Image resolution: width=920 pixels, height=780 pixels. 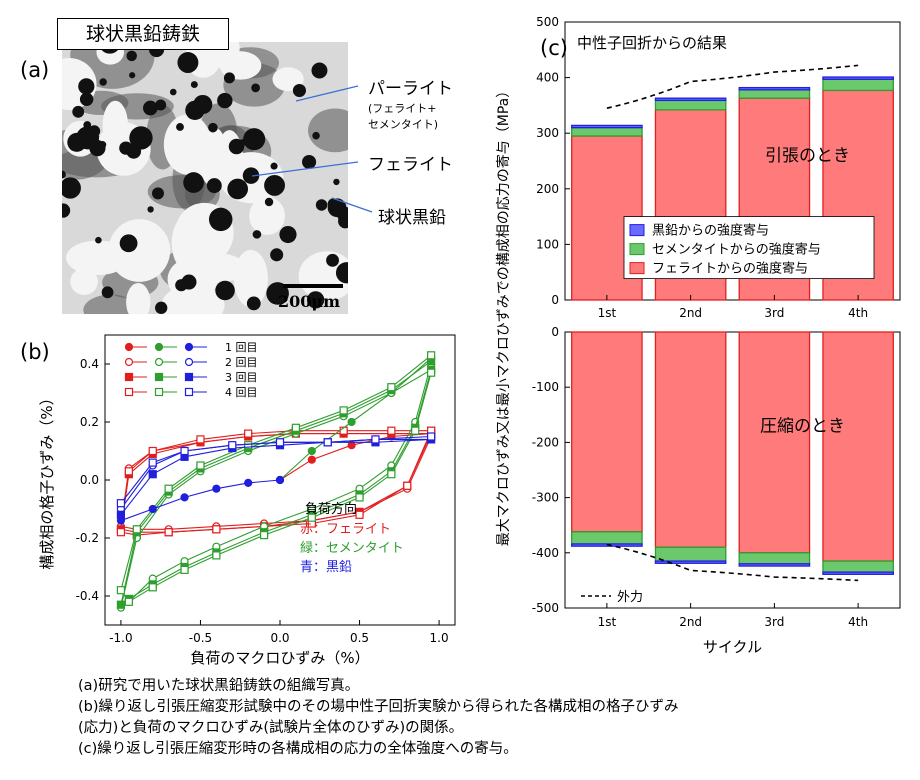 What do you see at coordinates (298, 749) in the screenshot?
I see `caption-line-4: (c)繰り返し引張圧縮変形時の各構成相の応力の全体強度への寄与。` at bounding box center [298, 749].